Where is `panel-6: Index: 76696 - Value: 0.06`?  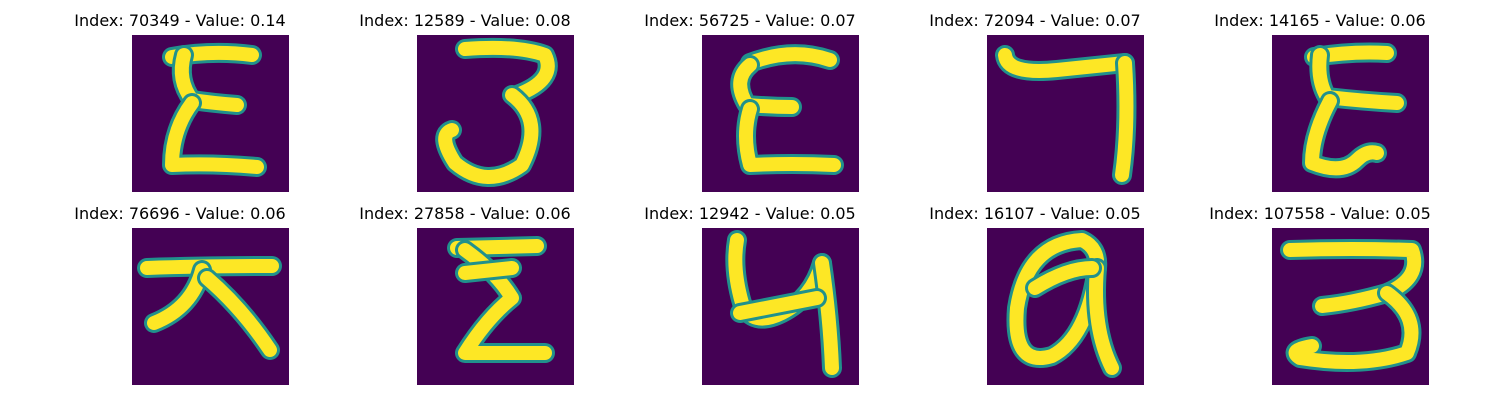
panel-6: Index: 76696 - Value: 0.06 is located at coordinates (180, 289).